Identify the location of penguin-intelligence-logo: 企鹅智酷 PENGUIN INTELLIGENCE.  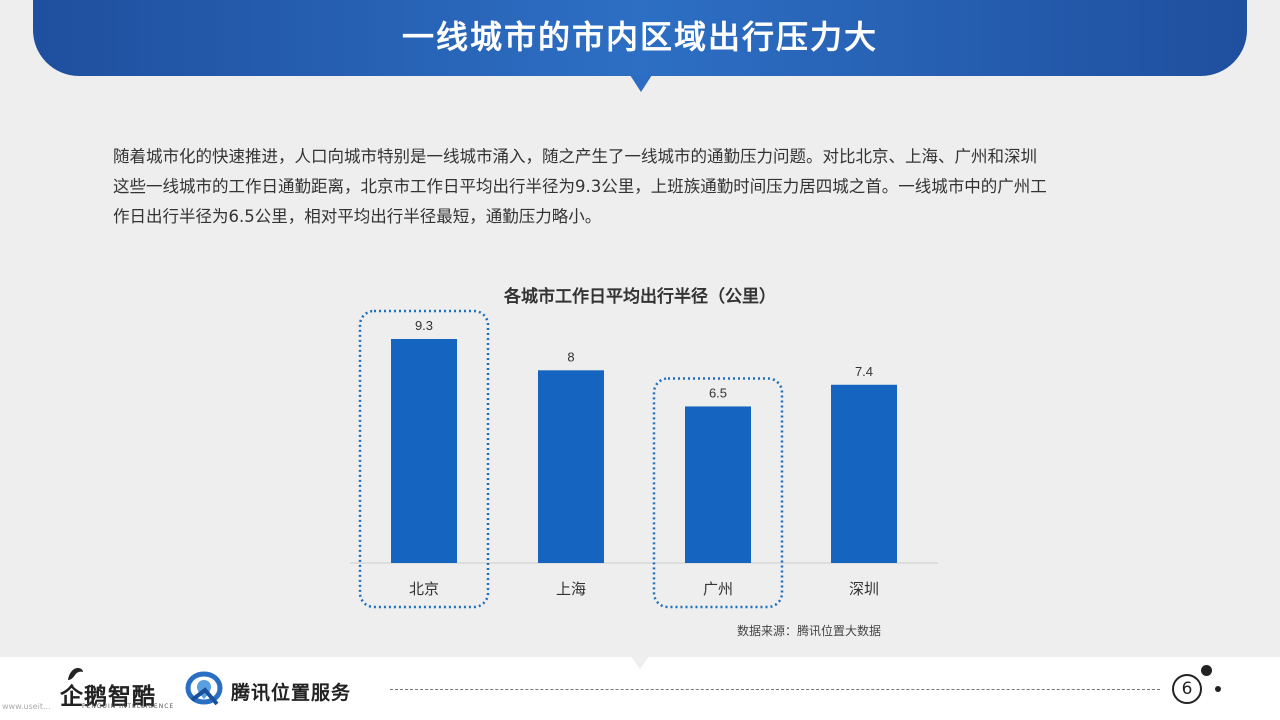
(115, 688).